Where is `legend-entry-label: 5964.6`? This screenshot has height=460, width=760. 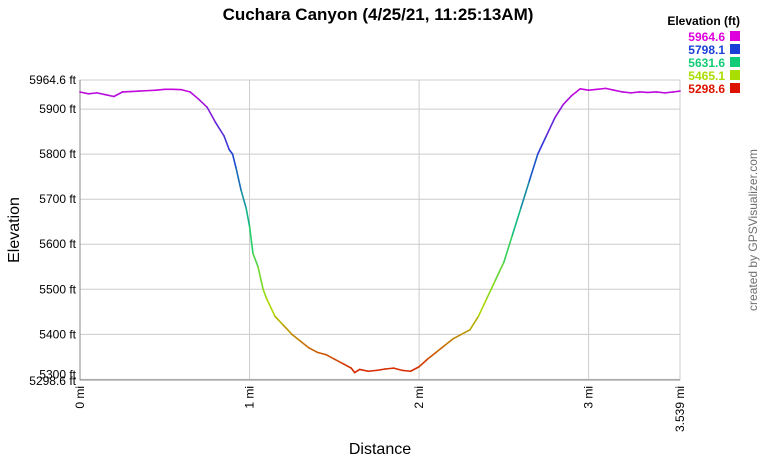
legend-entry-label: 5964.6 is located at coordinates (706, 37).